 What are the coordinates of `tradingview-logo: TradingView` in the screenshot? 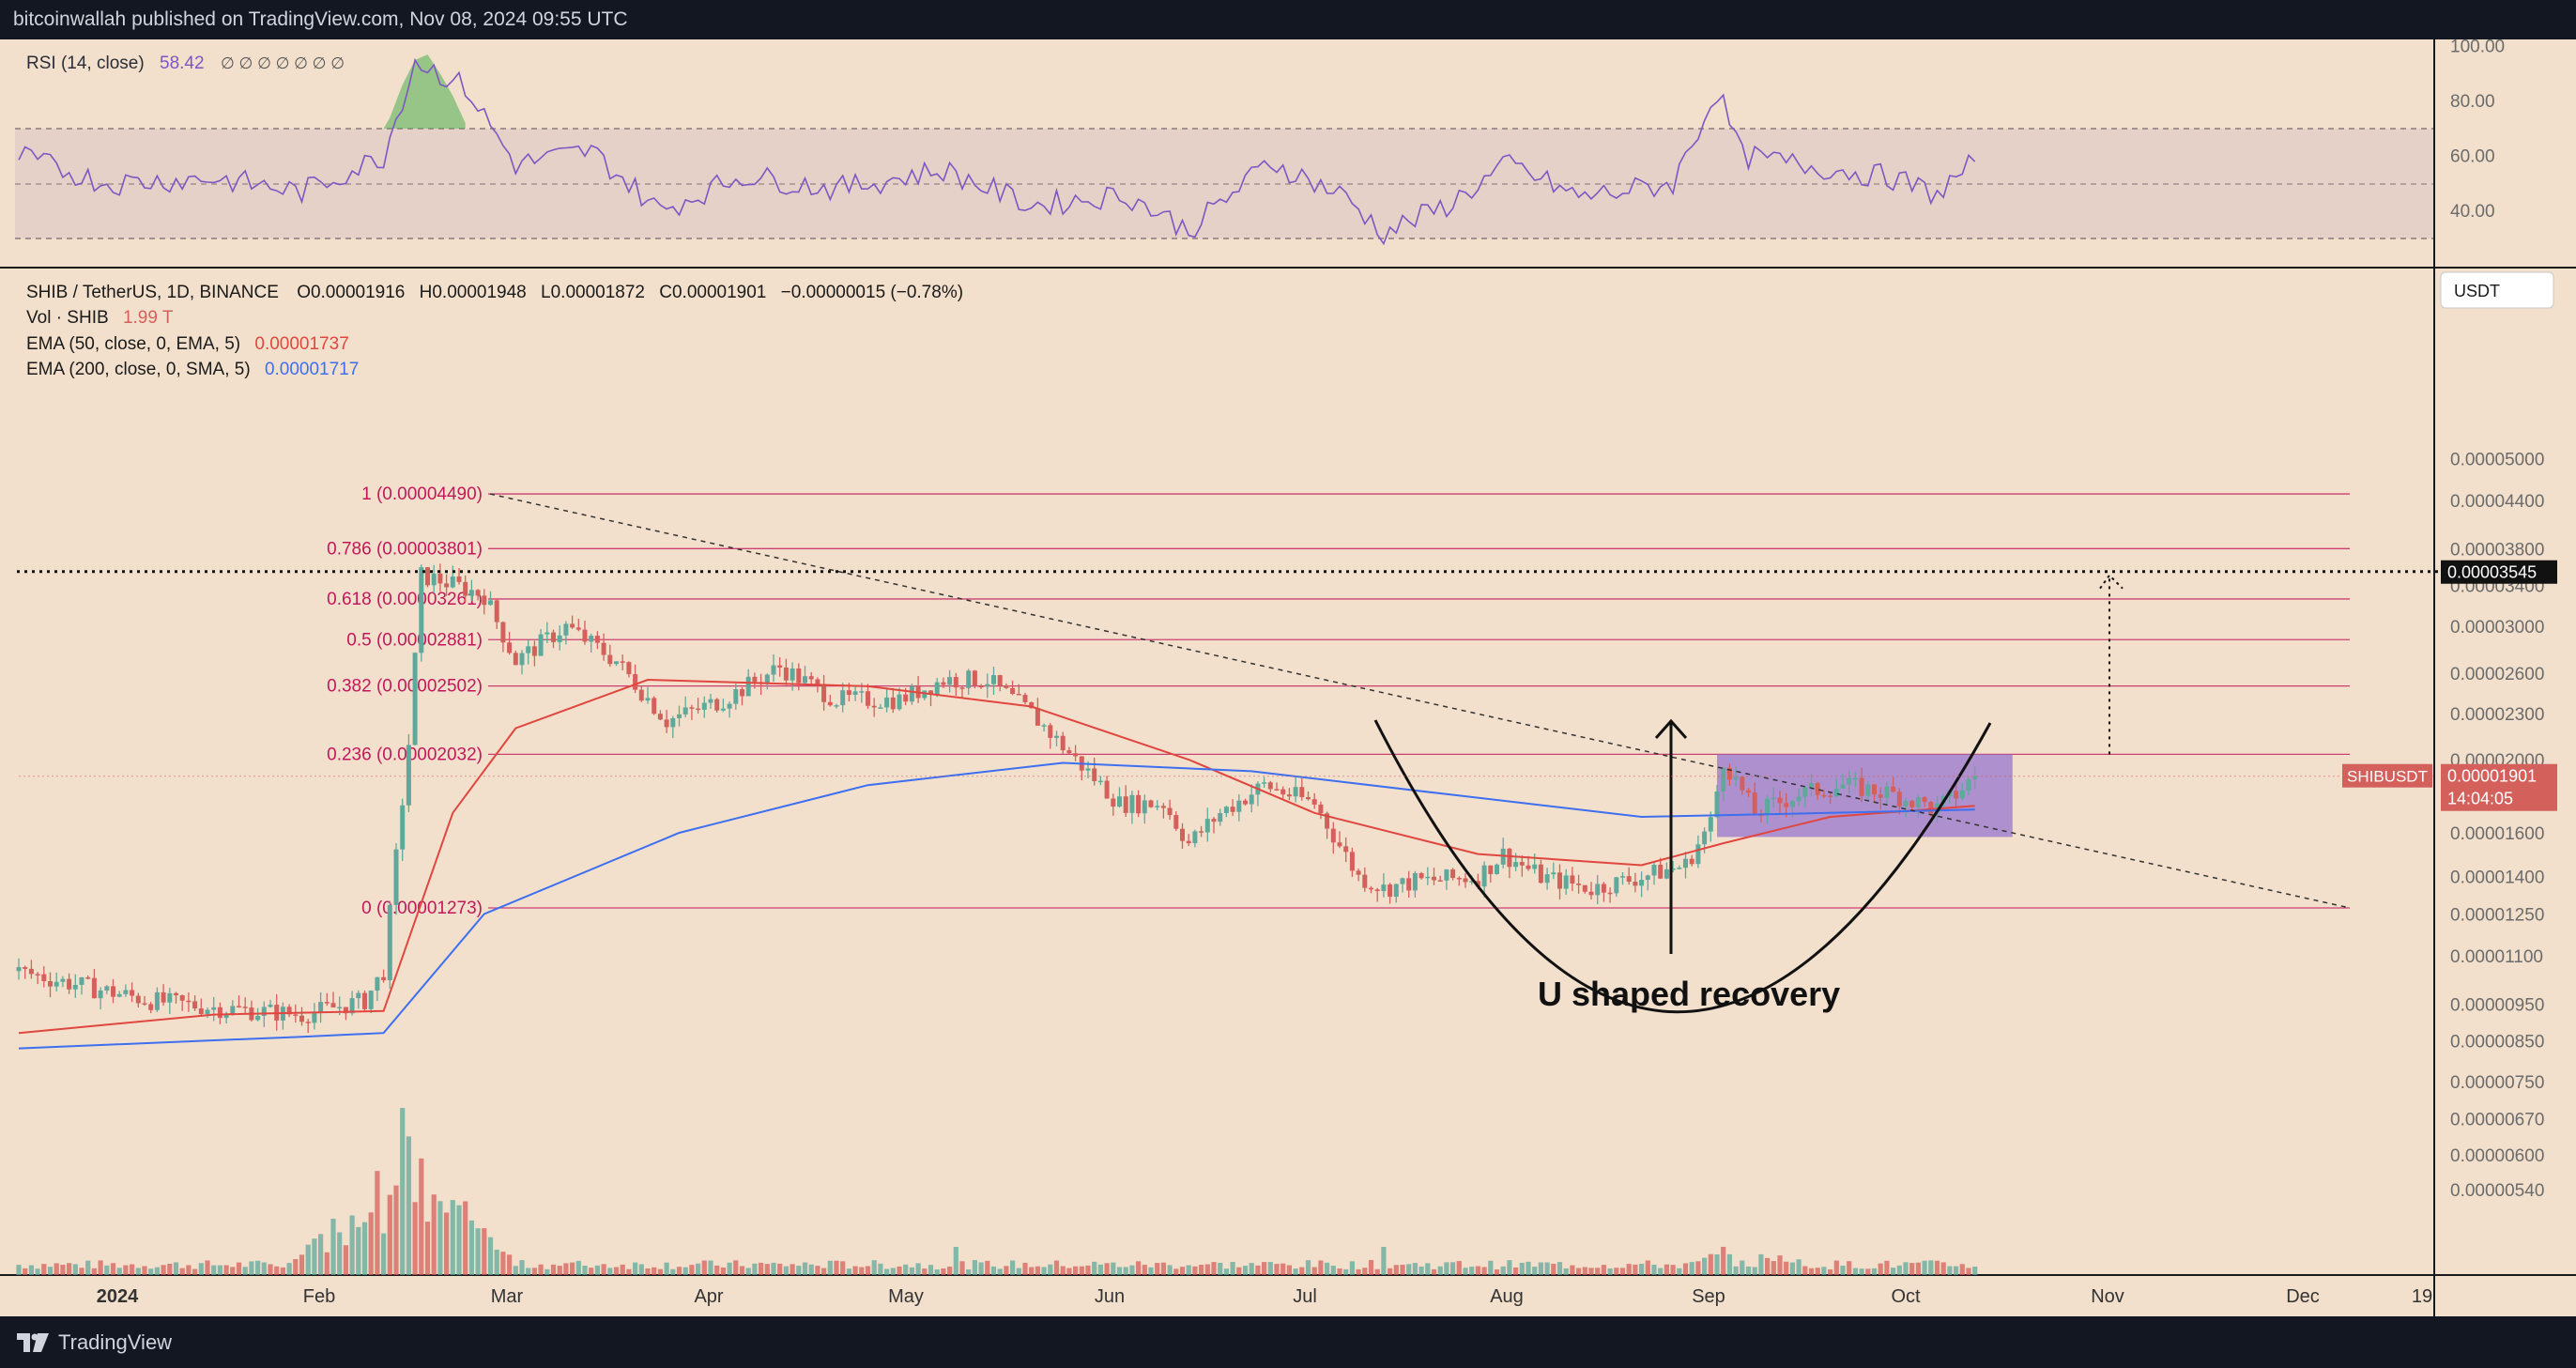 It's located at (95, 1343).